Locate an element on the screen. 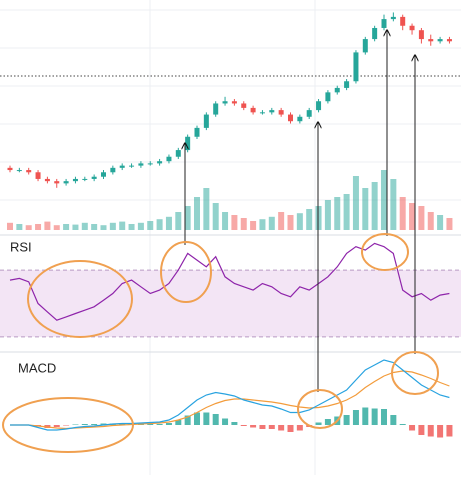 The height and width of the screenshot is (480, 461). macd-line is located at coordinates (230, 395).